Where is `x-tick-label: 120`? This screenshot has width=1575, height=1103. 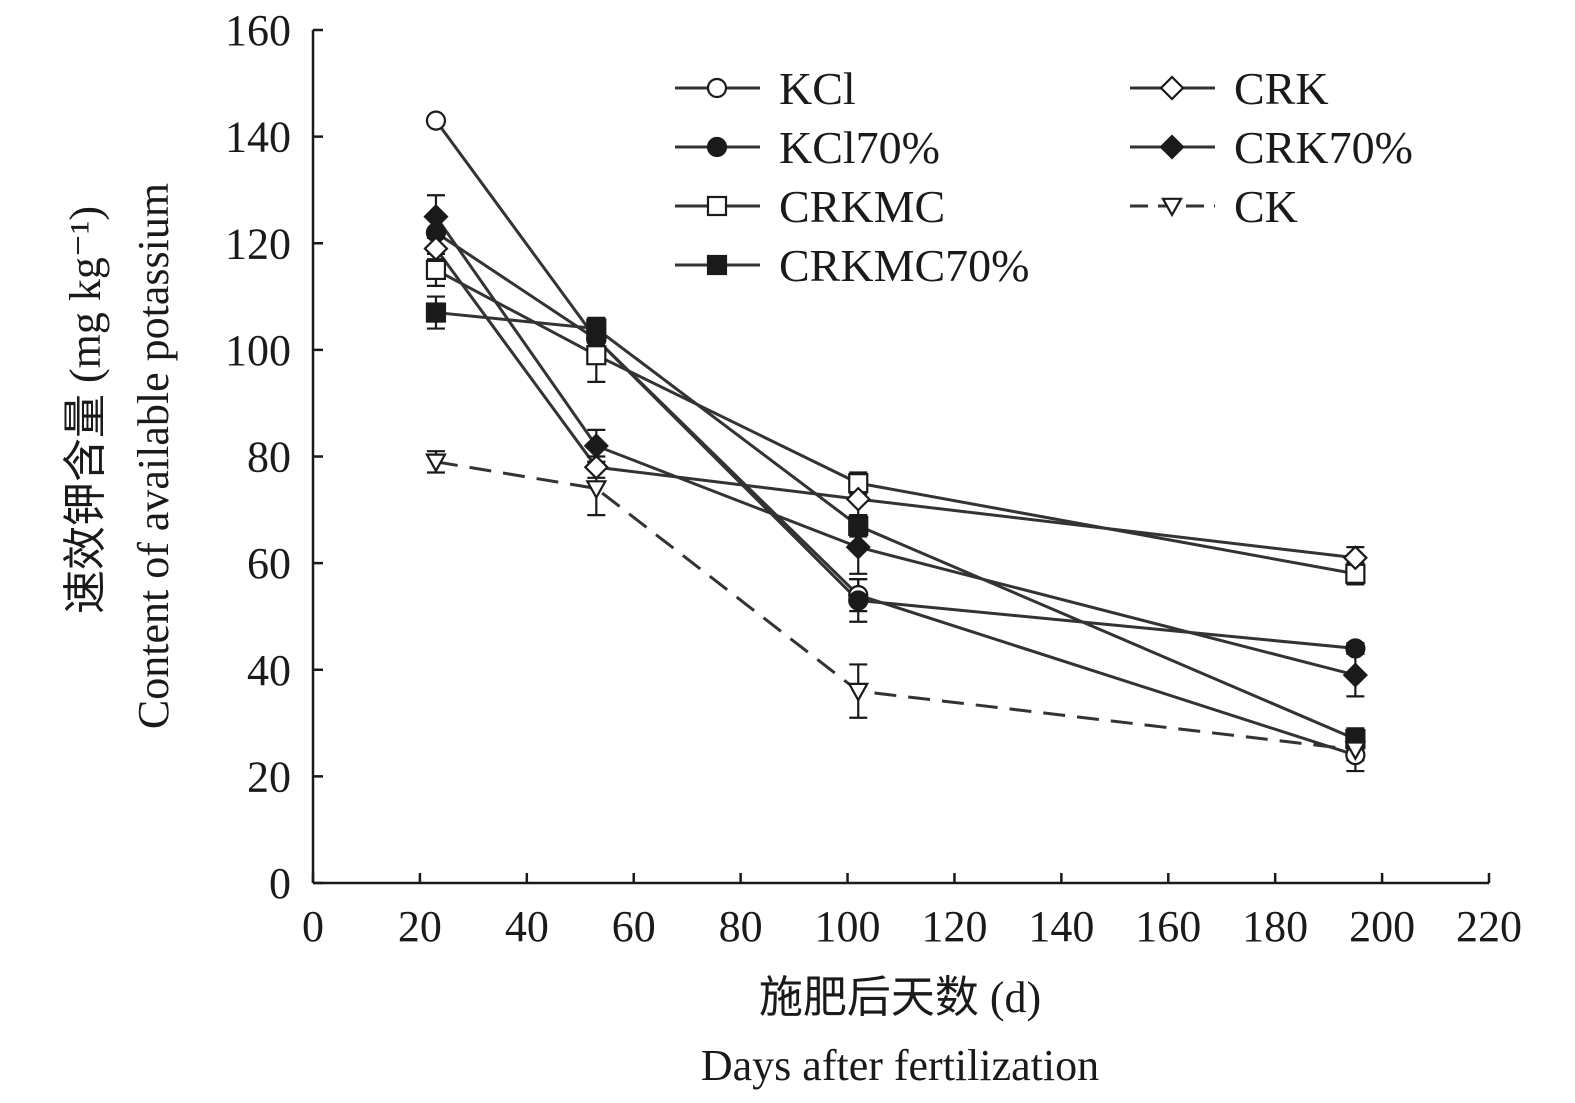
x-tick-label: 120 is located at coordinates (954, 926).